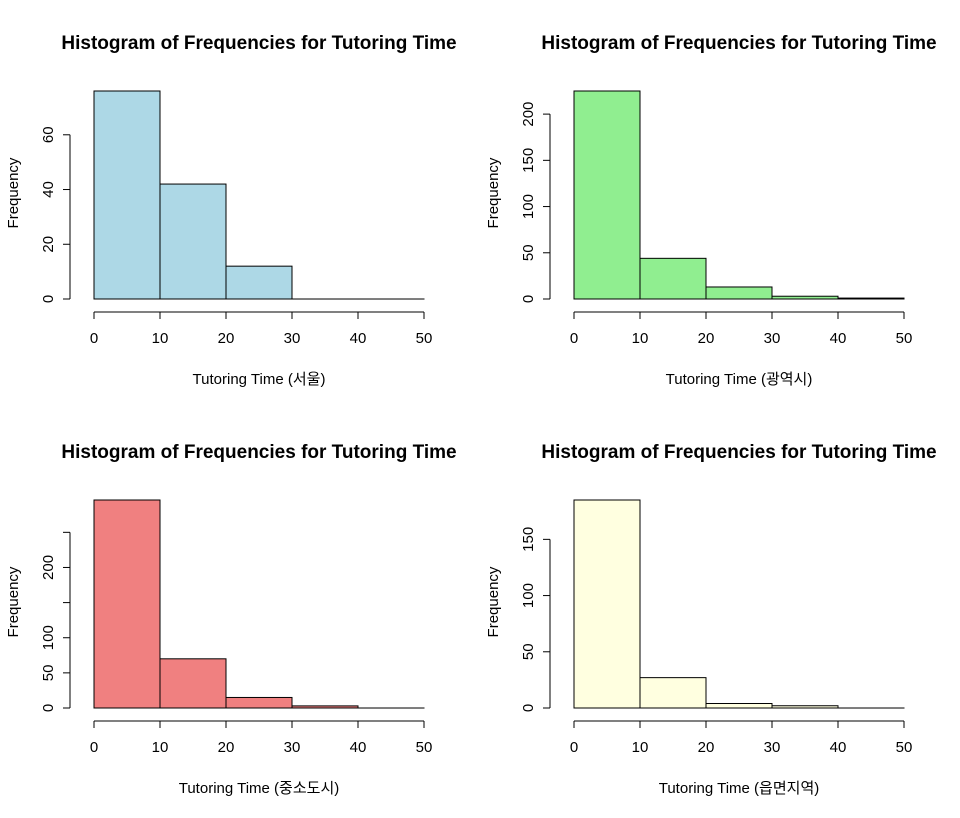 This screenshot has width=960, height=818. What do you see at coordinates (259, 379) in the screenshot?
I see `x-axis-label: Tutoring Time (서울)` at bounding box center [259, 379].